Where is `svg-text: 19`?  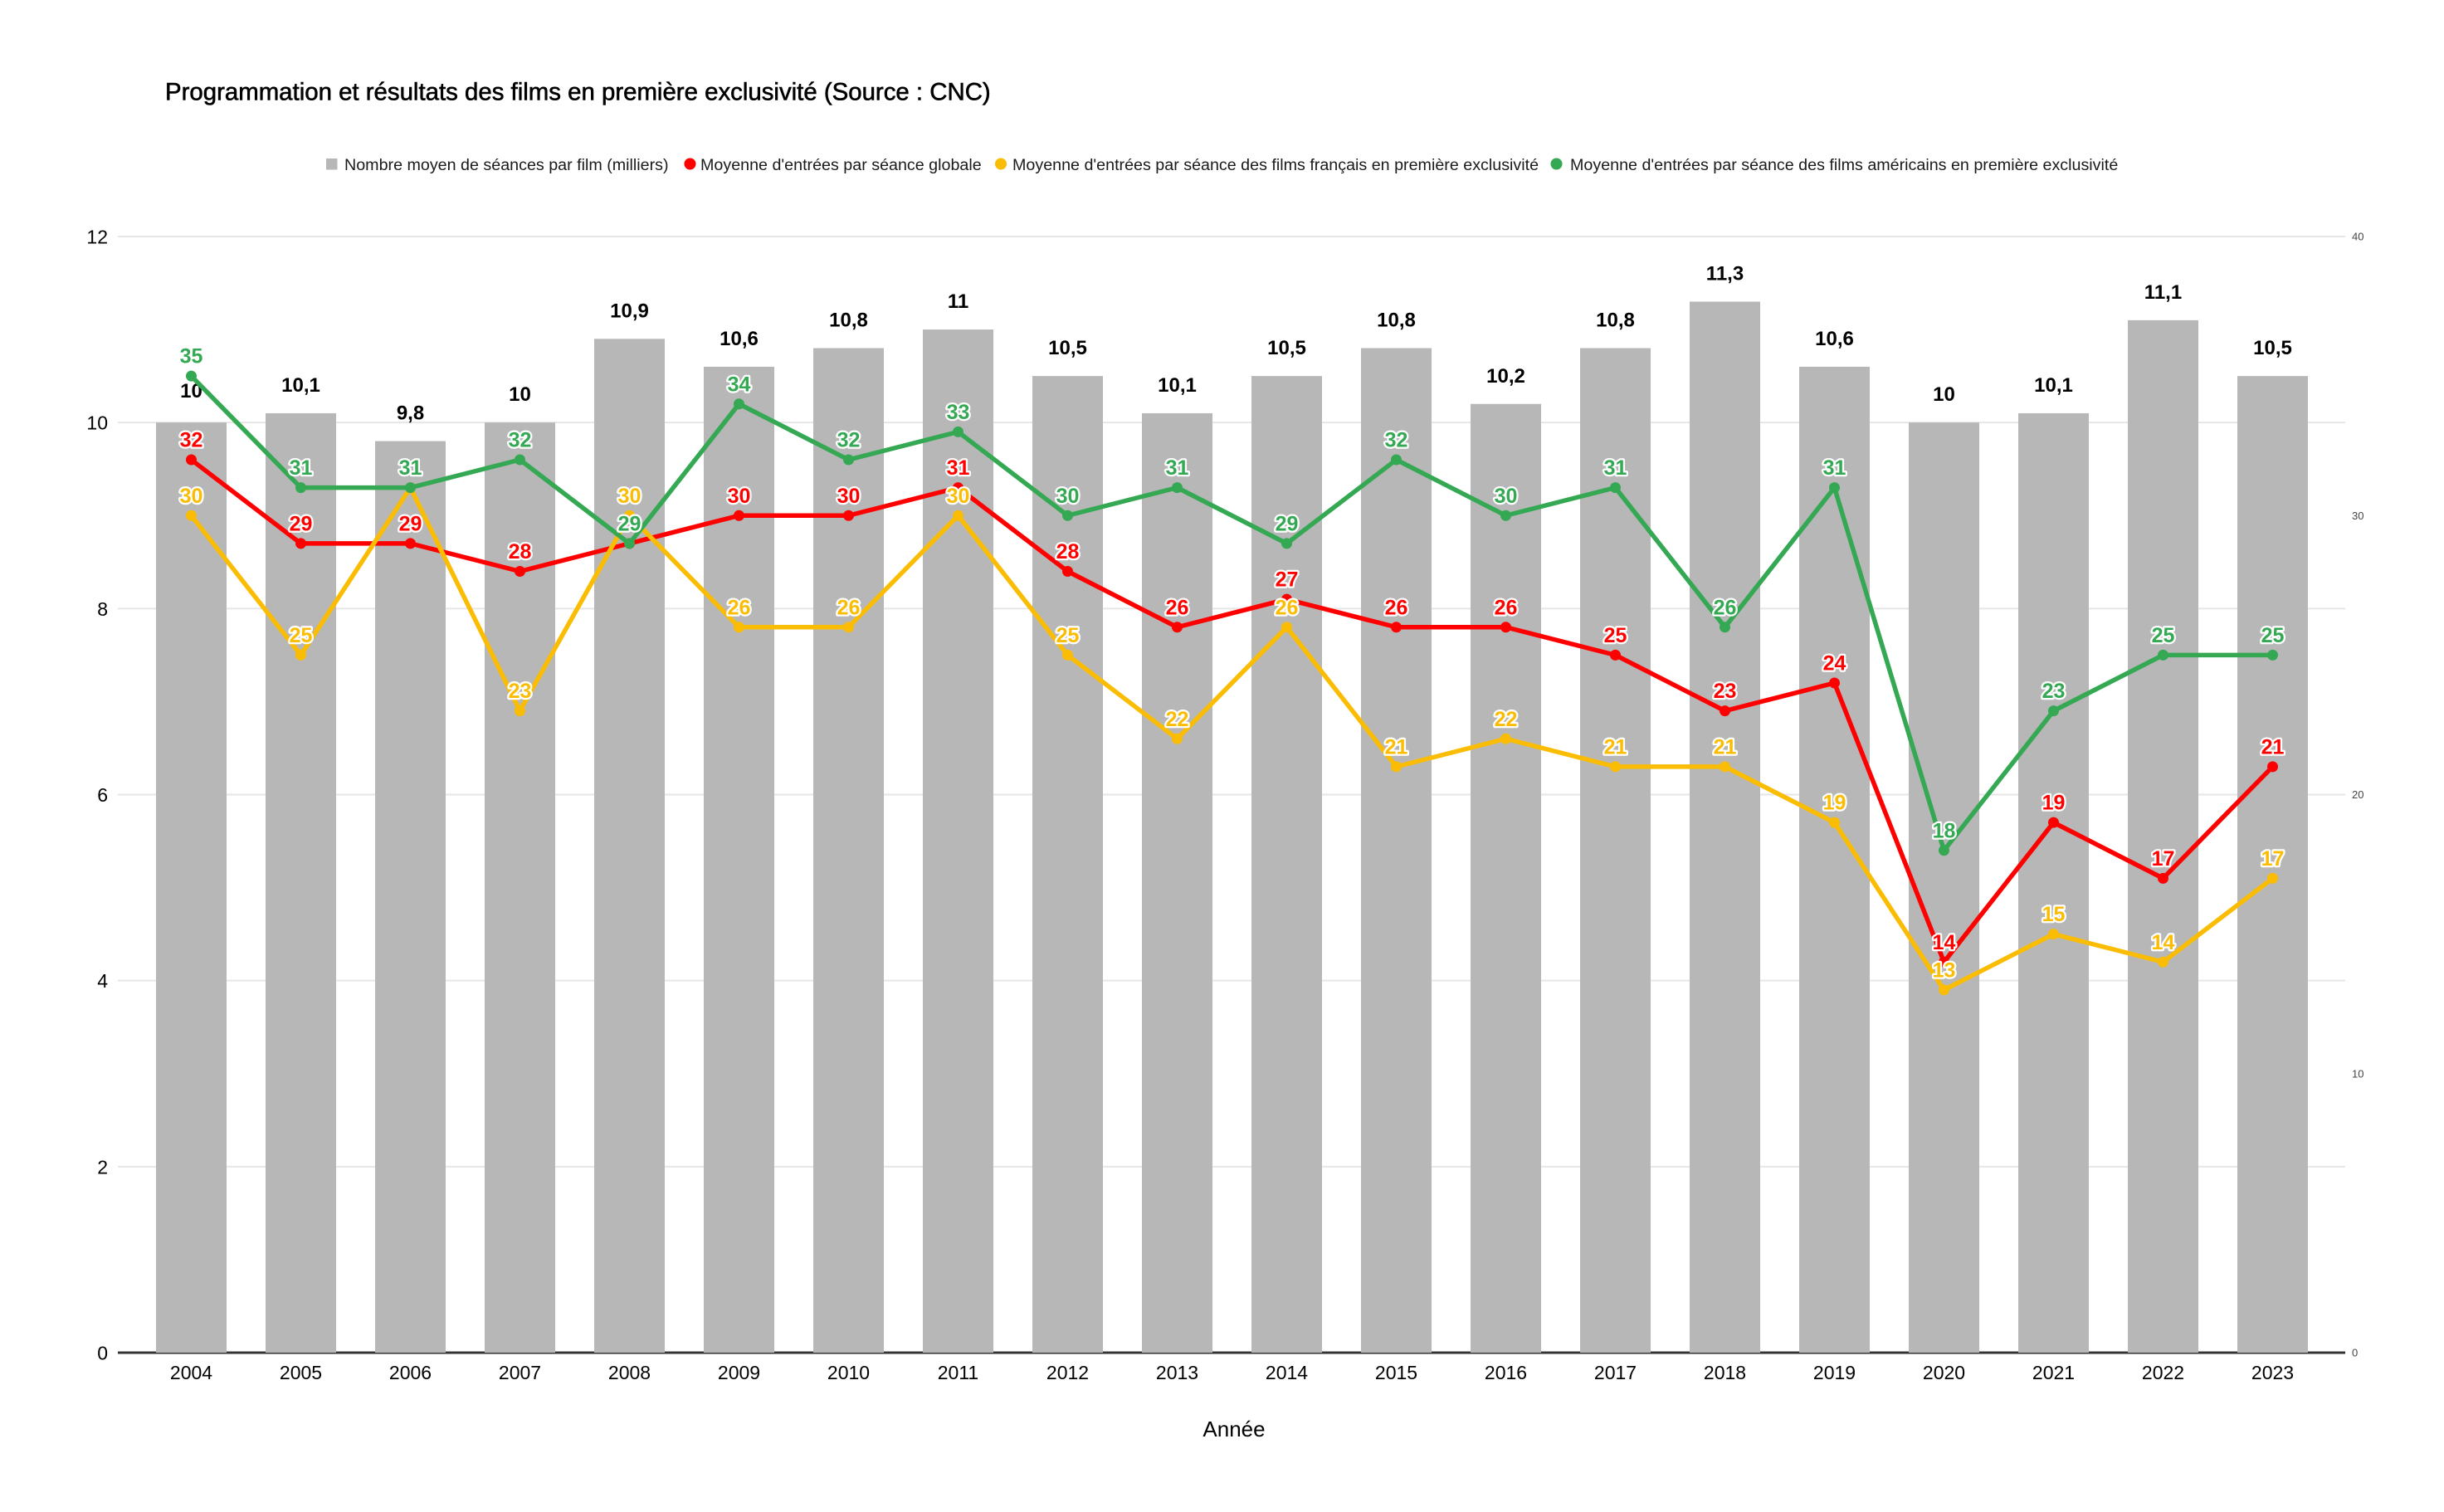 svg-text: 19 is located at coordinates (1835, 803).